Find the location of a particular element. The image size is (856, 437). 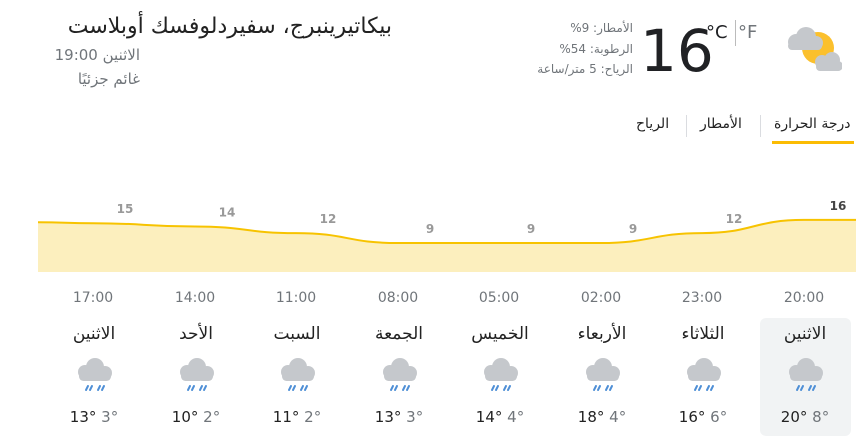

hour-label: 08:00 is located at coordinates (398, 298).